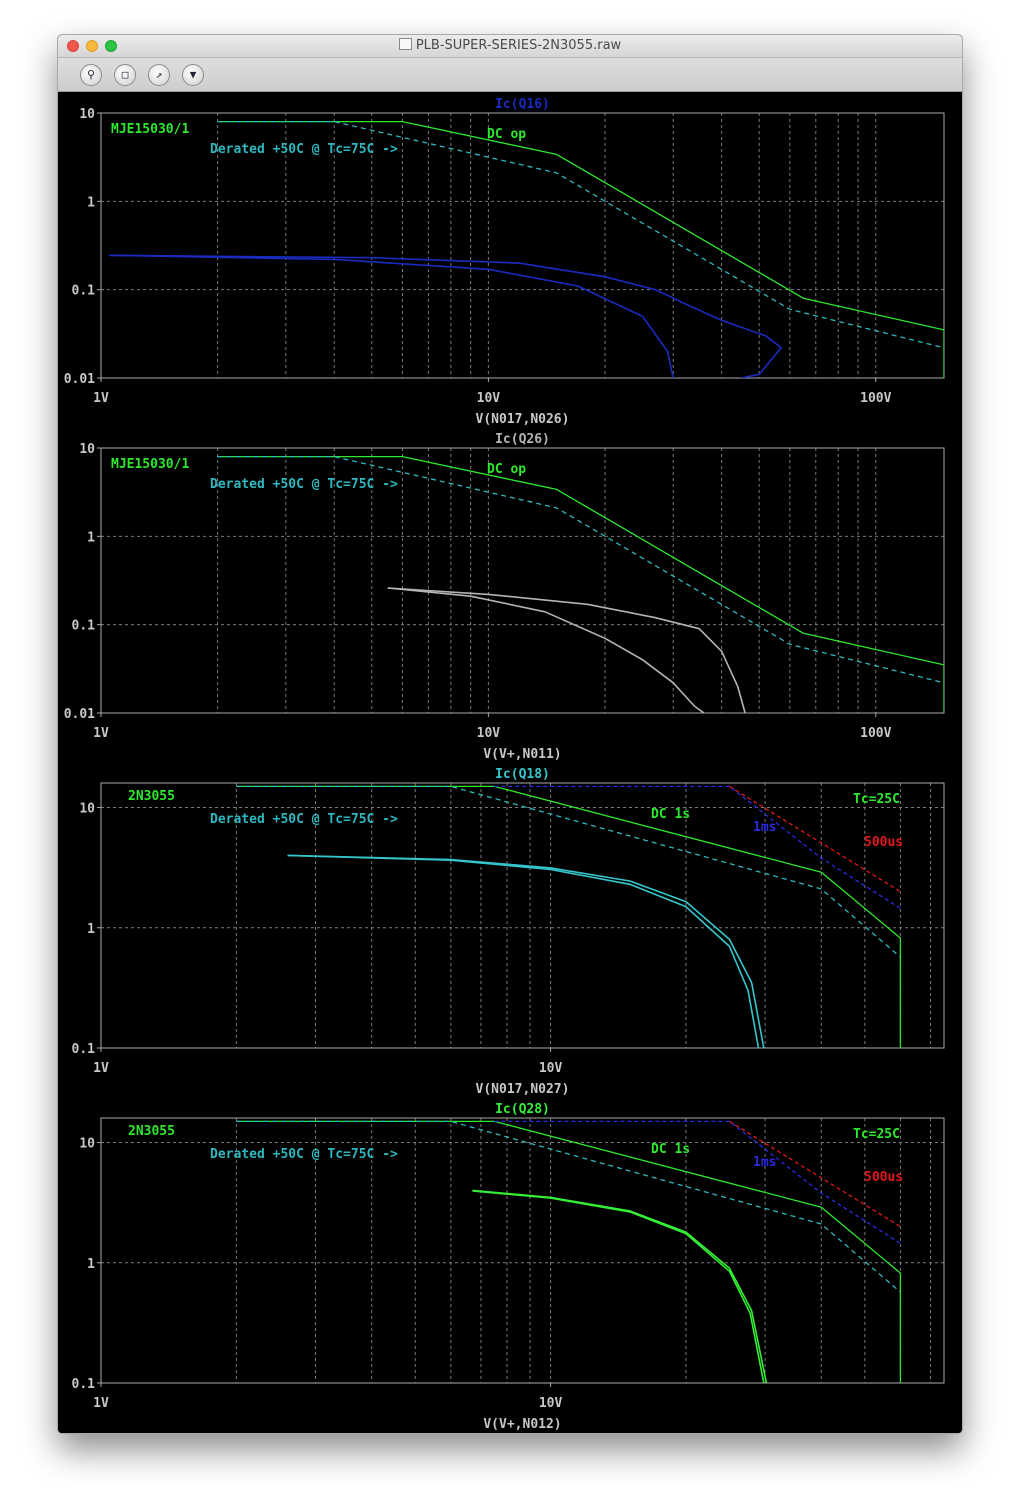 This screenshot has width=1018, height=1511. Describe the element at coordinates (523, 419) in the screenshot. I see `x-axis-label: V(N017,N026)` at that location.